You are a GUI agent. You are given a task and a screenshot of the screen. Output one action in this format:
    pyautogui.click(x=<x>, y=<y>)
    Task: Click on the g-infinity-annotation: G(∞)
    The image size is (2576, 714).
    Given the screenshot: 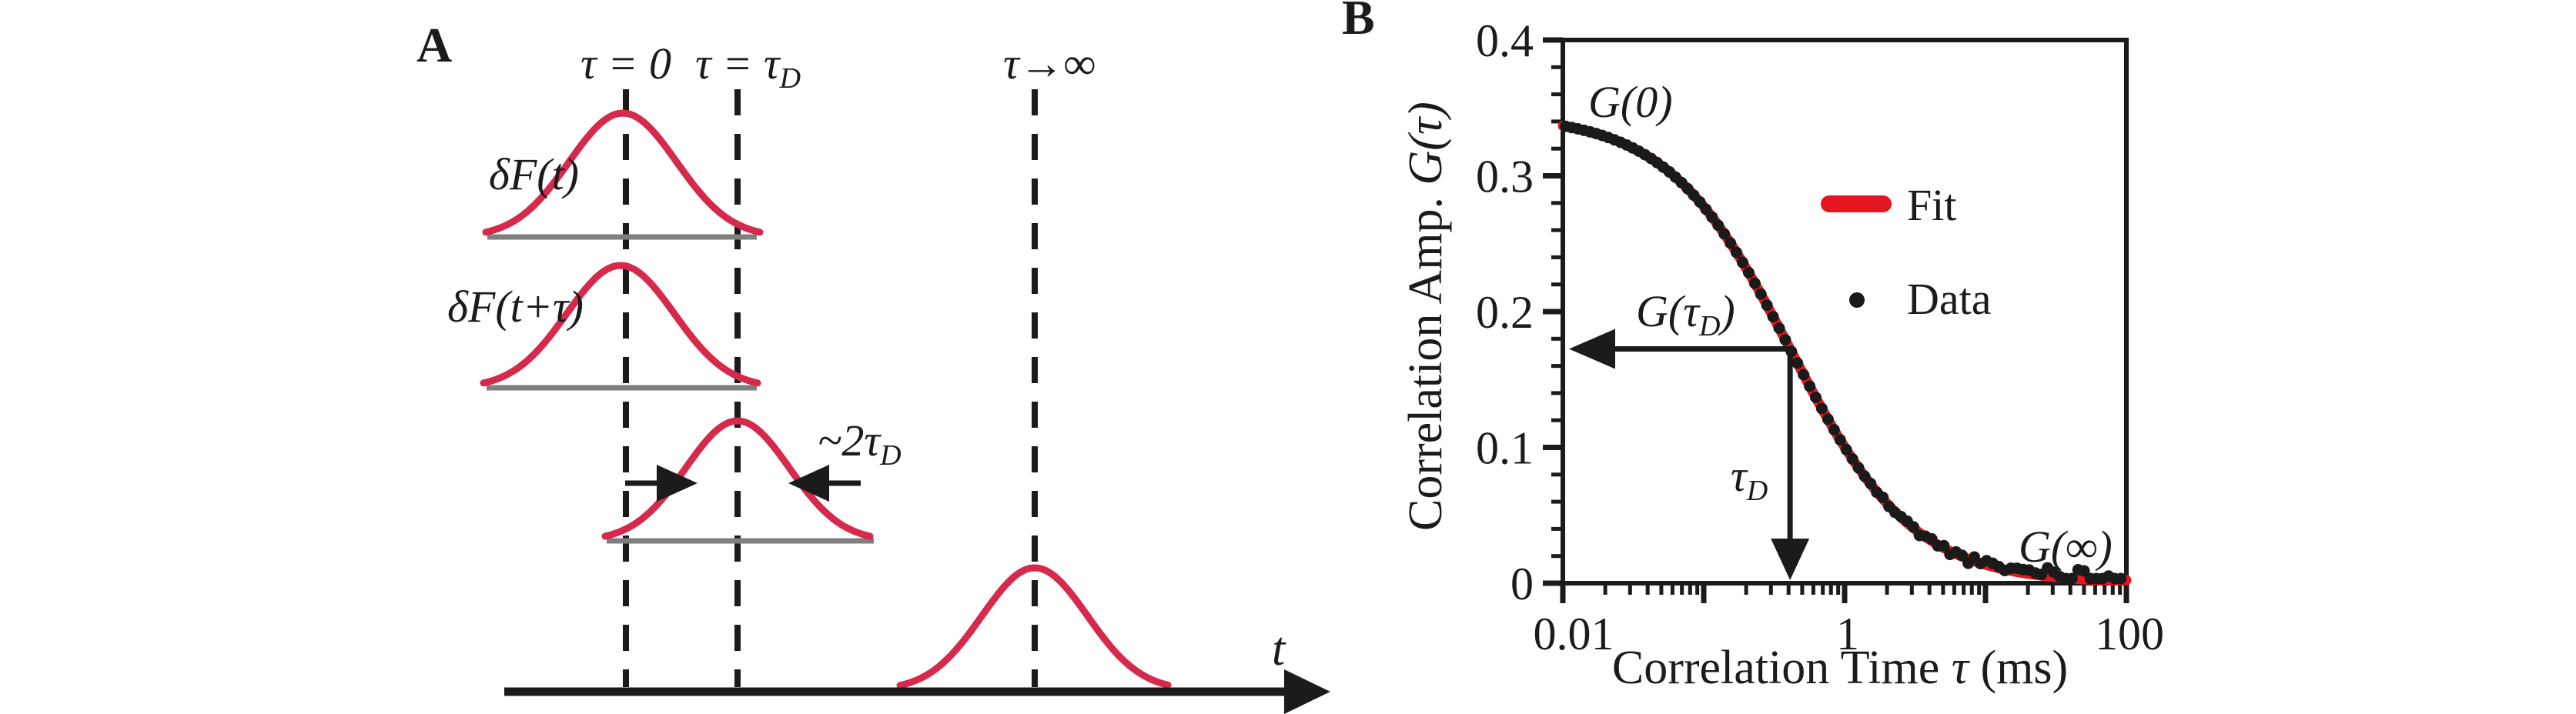 What is the action you would take?
    pyautogui.click(x=2066, y=547)
    